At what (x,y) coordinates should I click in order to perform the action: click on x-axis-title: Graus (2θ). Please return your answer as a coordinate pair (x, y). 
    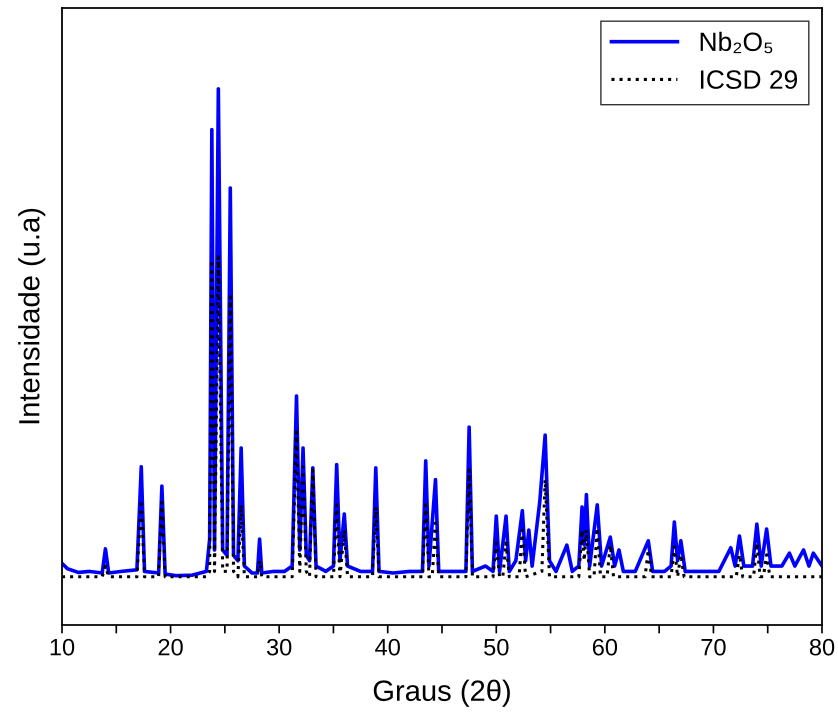
    Looking at the image, I should click on (442, 693).